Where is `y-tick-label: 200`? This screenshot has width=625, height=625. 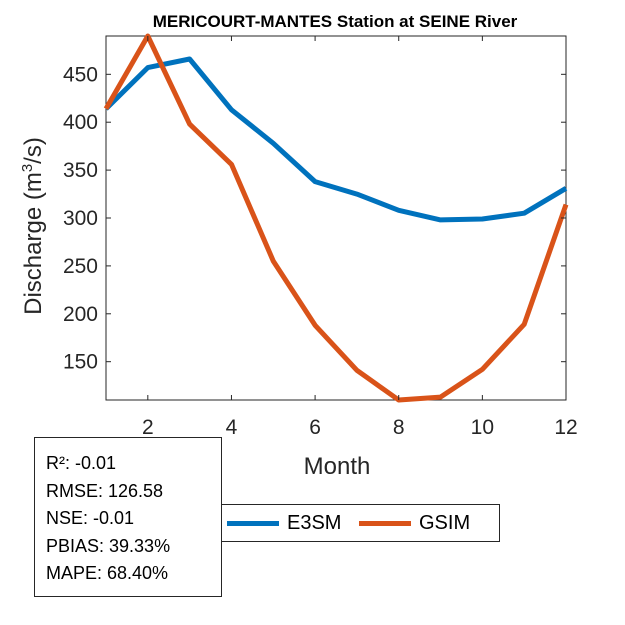 y-tick-label: 200 is located at coordinates (80, 314).